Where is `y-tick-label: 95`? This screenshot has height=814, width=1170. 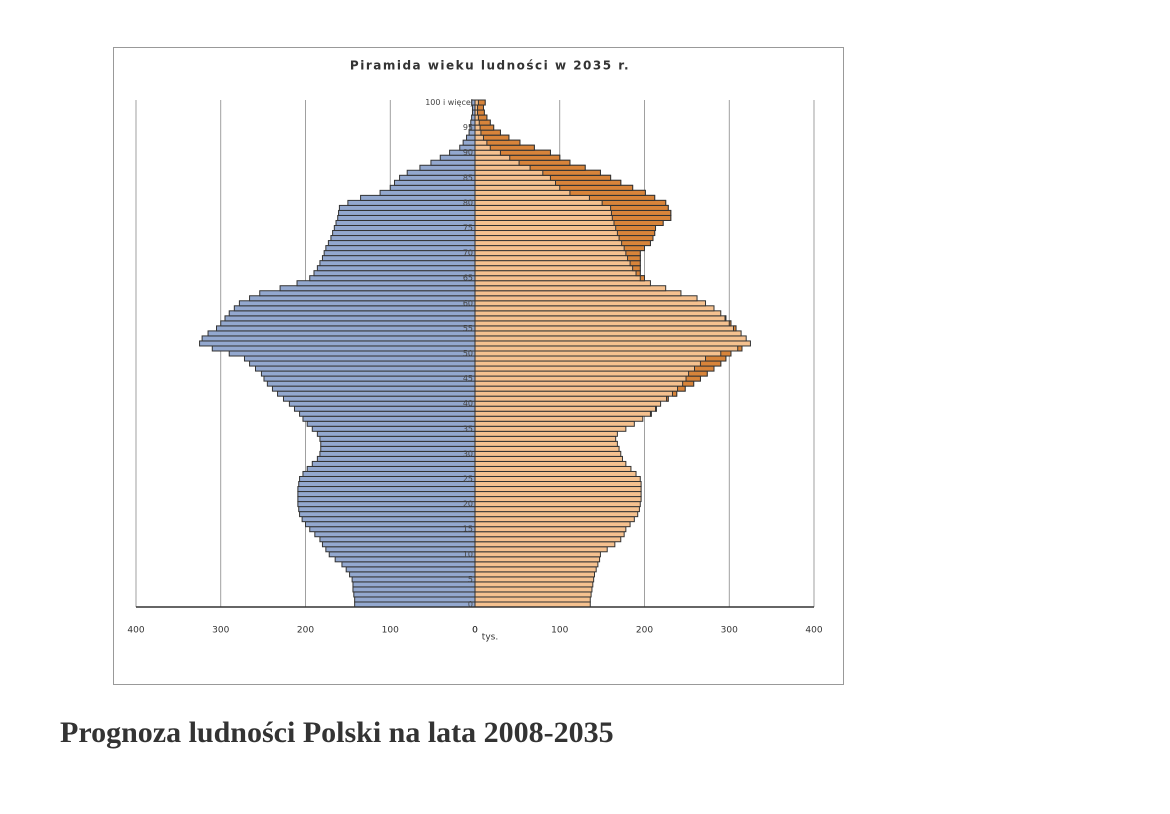 y-tick-label: 95 is located at coordinates (468, 127).